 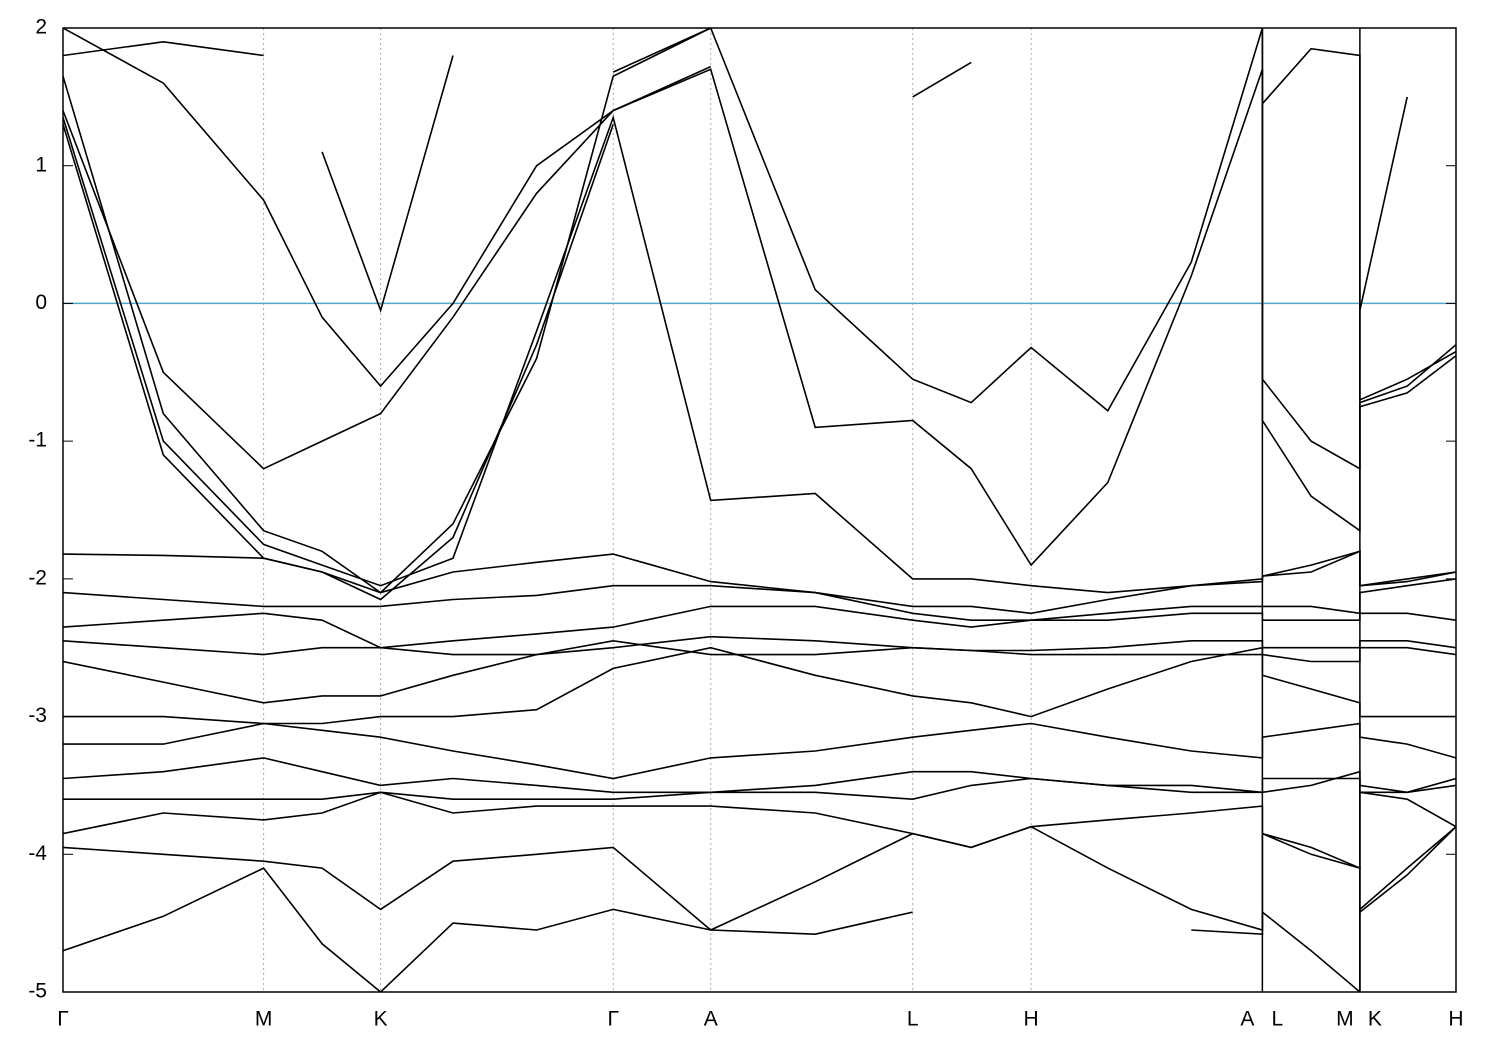 I want to click on y-tick-label: -4, so click(x=37, y=853).